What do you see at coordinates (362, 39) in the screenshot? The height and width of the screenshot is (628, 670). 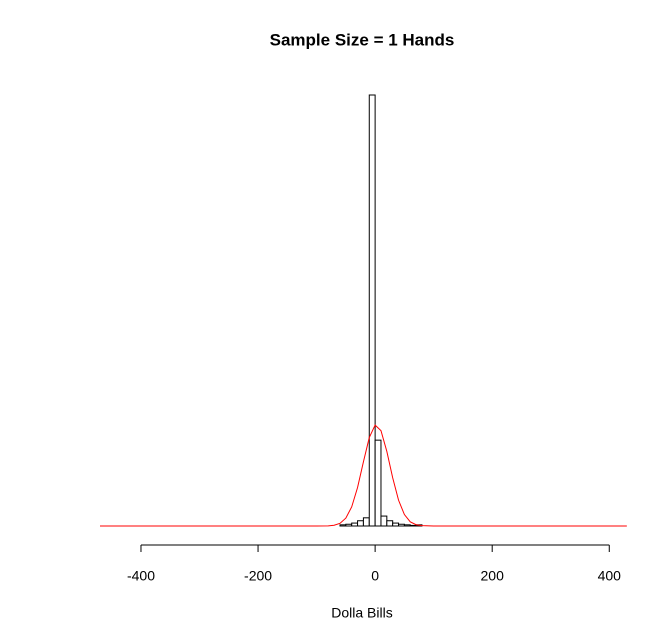 I see `chart-title: Sample Size = 1 Hands` at bounding box center [362, 39].